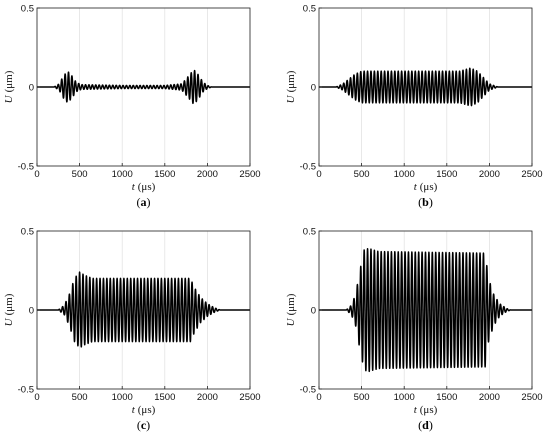 The image size is (550, 440). I want to click on panel-caption: (a), so click(144, 202).